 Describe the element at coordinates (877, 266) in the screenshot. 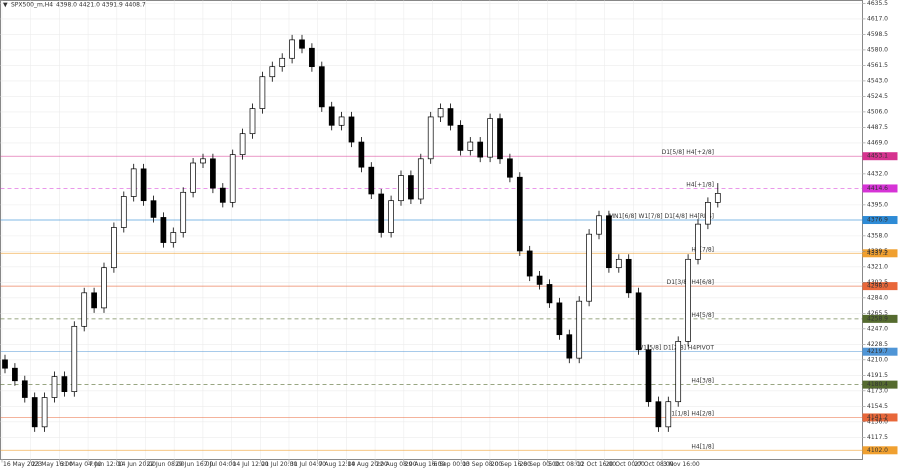

I see `y-tick-label: 4321.0` at that location.